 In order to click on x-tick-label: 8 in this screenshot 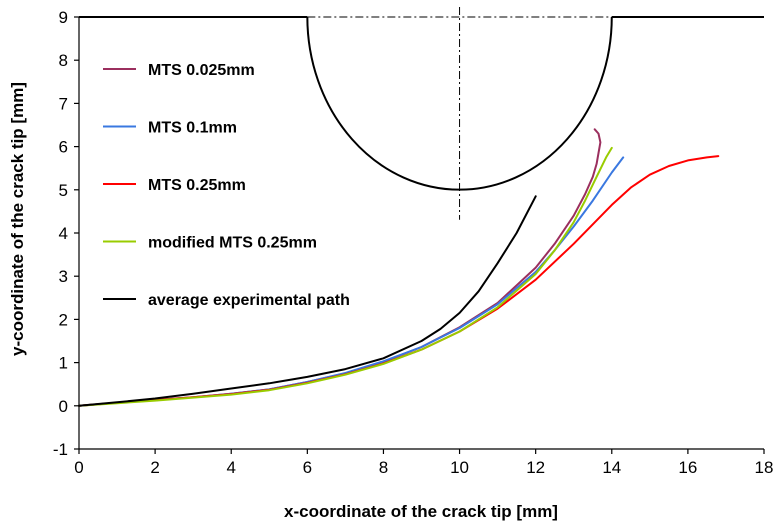, I will do `click(383, 467)`.